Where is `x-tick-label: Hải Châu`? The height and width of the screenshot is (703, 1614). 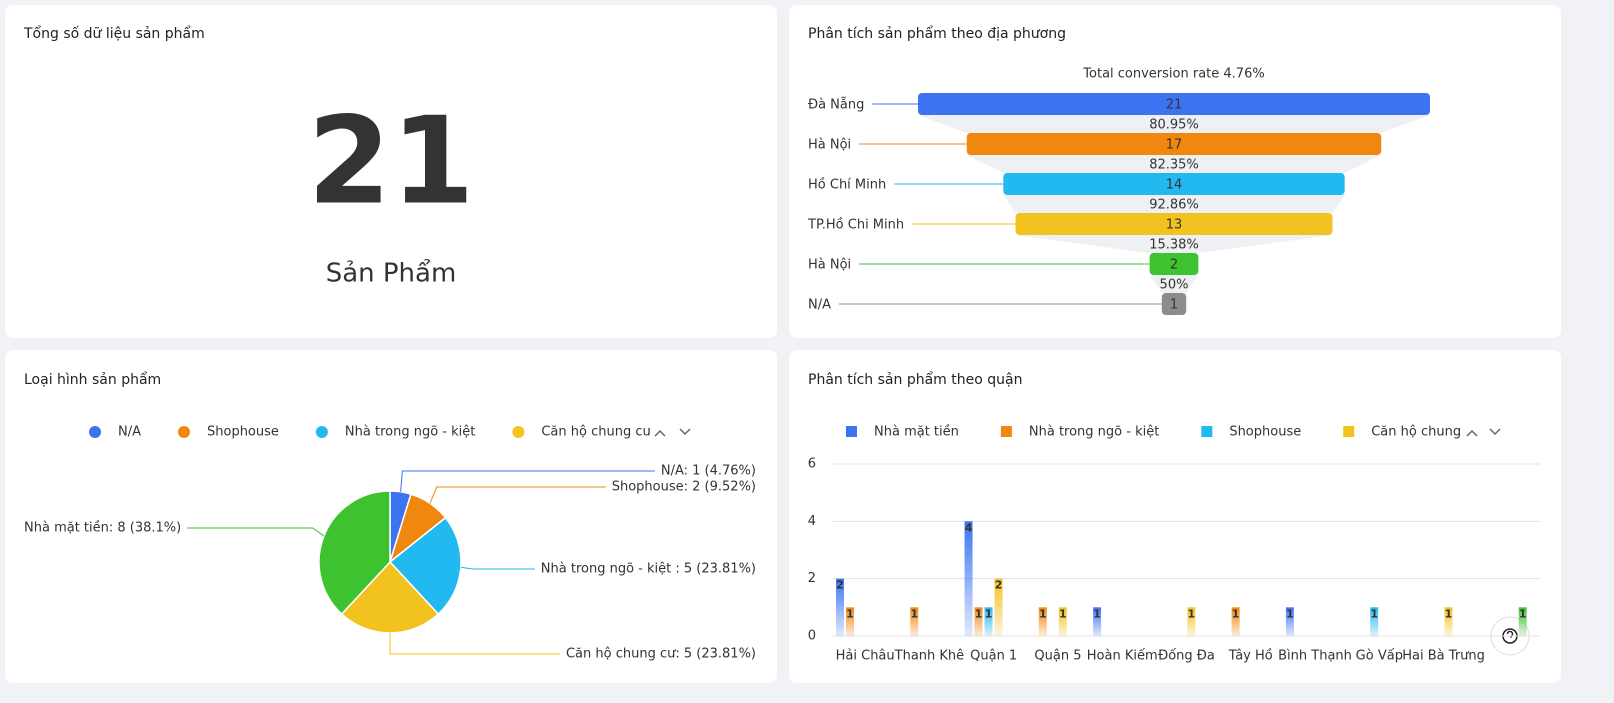 x-tick-label: Hải Châu is located at coordinates (865, 656).